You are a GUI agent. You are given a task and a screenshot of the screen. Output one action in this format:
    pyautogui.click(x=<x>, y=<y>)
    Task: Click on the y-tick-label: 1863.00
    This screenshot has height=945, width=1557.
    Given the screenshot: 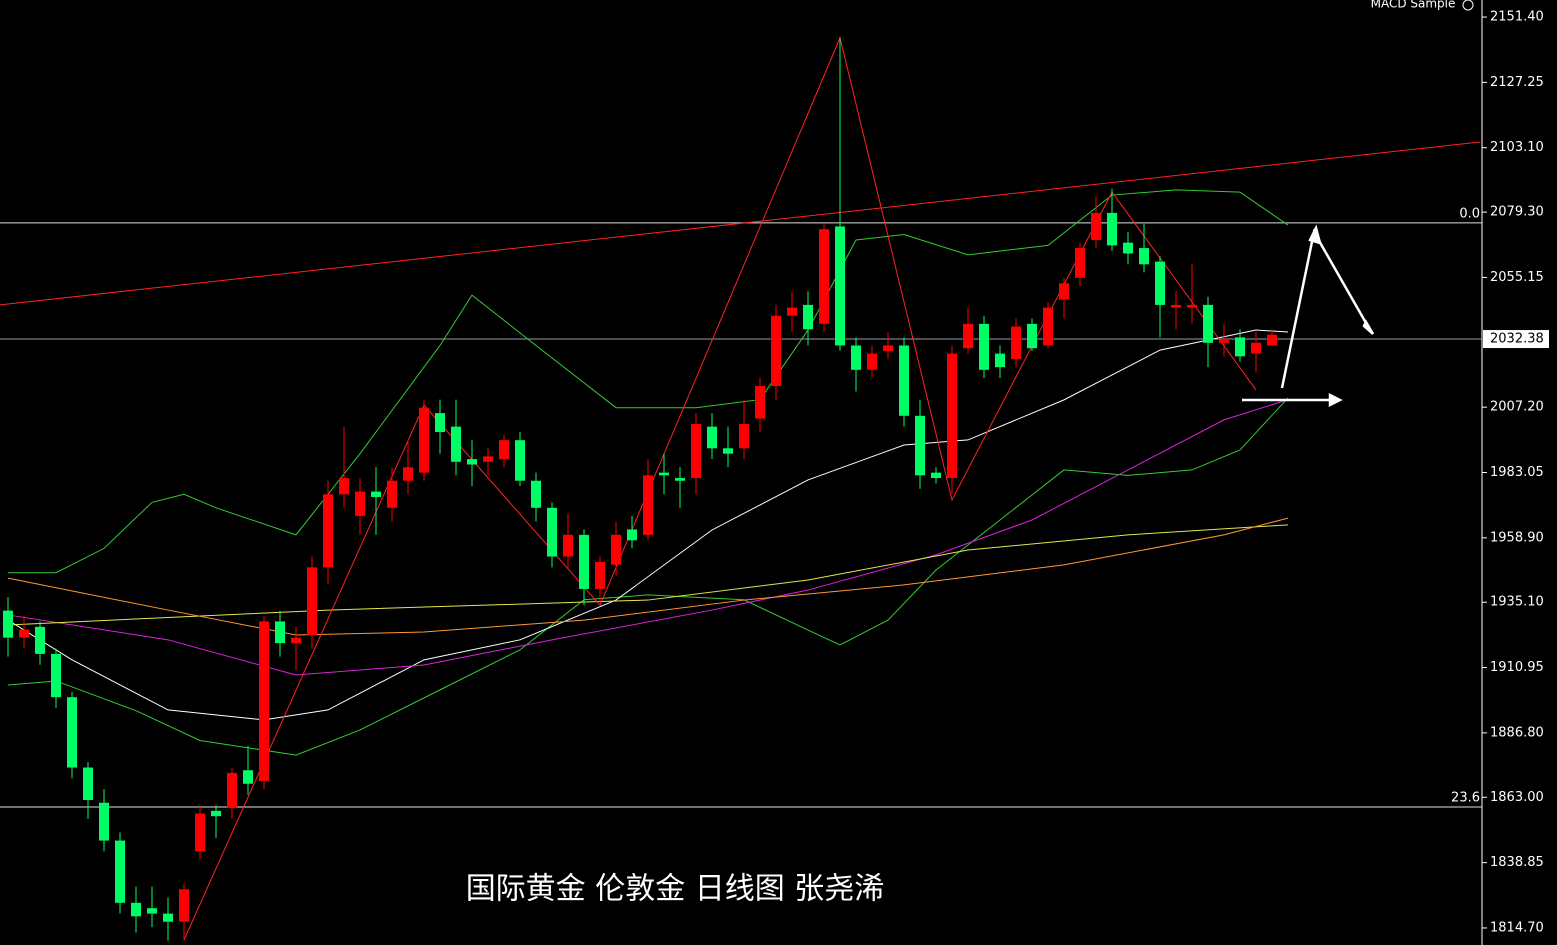 What is the action you would take?
    pyautogui.click(x=1517, y=797)
    